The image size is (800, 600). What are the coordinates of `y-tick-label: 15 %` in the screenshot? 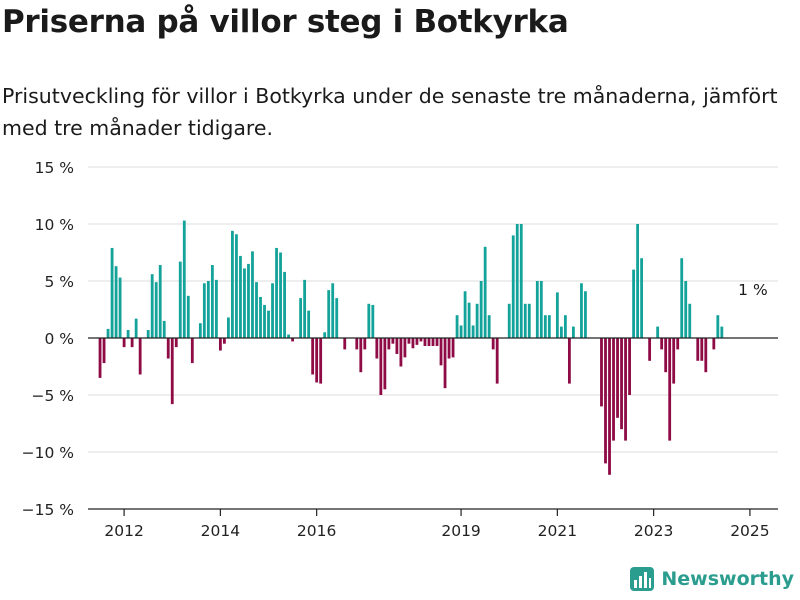 It's located at (54, 168).